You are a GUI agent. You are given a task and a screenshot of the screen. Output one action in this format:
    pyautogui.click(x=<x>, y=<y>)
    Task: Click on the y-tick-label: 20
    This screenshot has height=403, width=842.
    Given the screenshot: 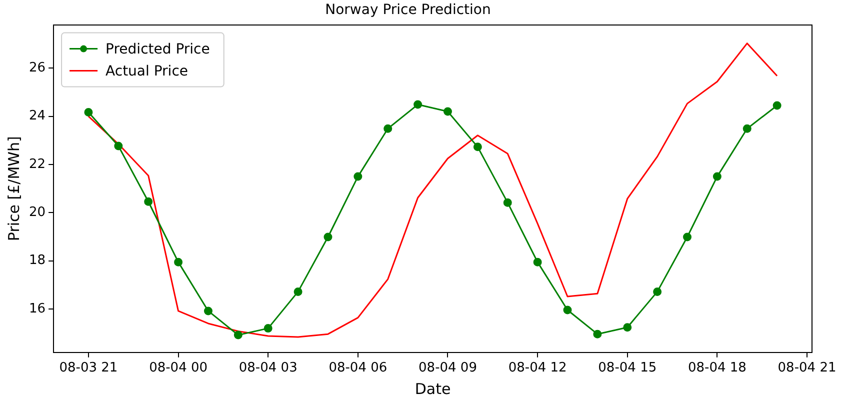 What is the action you would take?
    pyautogui.click(x=37, y=212)
    